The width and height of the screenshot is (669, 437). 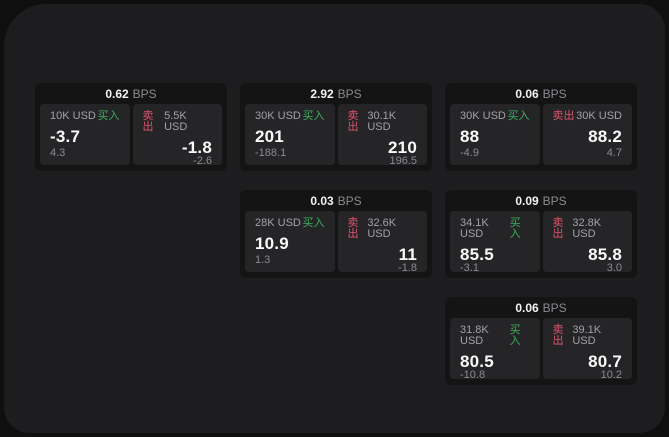 I want to click on buy-tile-header: 28K USD 买入, so click(x=290, y=223).